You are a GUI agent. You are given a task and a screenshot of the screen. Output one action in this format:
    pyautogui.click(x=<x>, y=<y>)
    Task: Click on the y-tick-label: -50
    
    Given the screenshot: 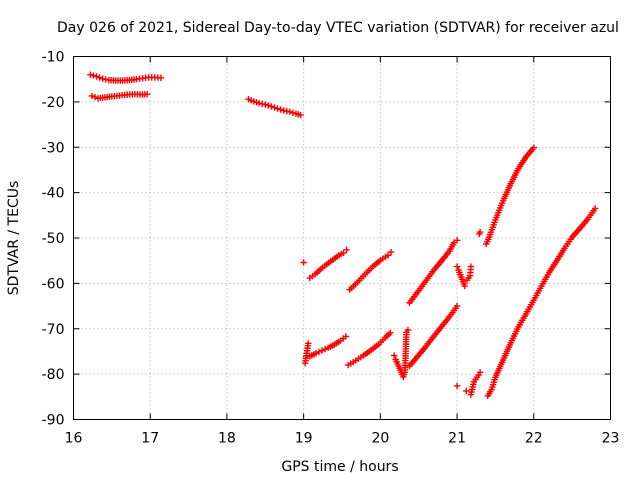 What is the action you would take?
    pyautogui.click(x=53, y=239)
    